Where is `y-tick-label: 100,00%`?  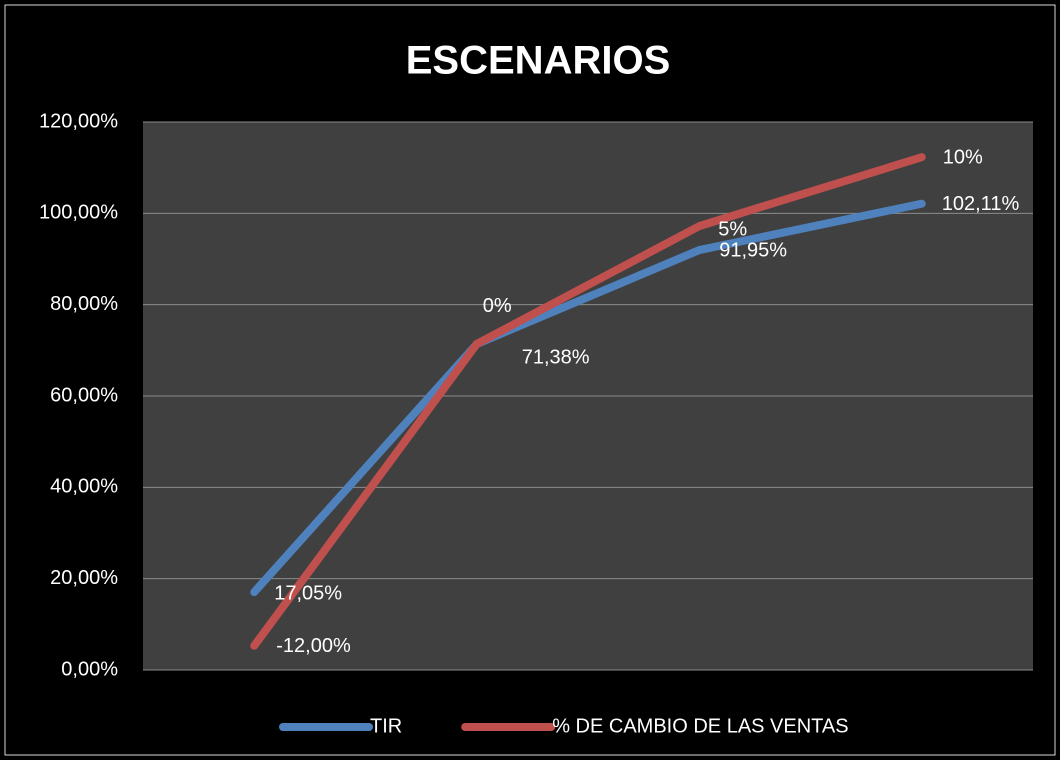
y-tick-label: 100,00% is located at coordinates (78, 213).